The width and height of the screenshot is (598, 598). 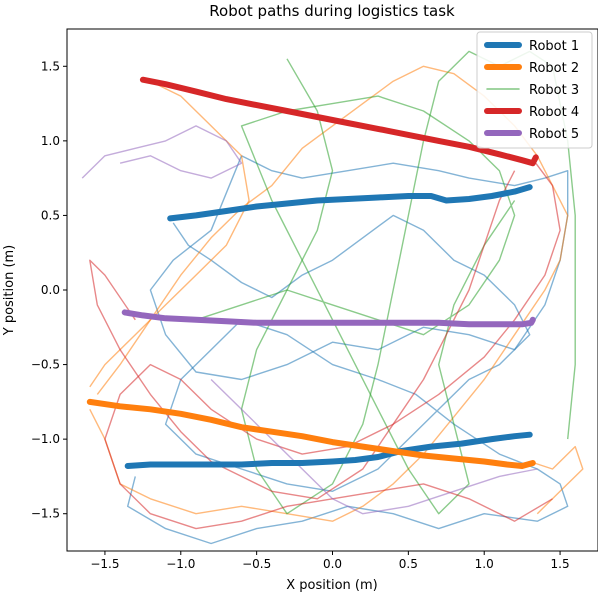 What do you see at coordinates (104, 564) in the screenshot?
I see `x-tick-label: −1.5` at bounding box center [104, 564].